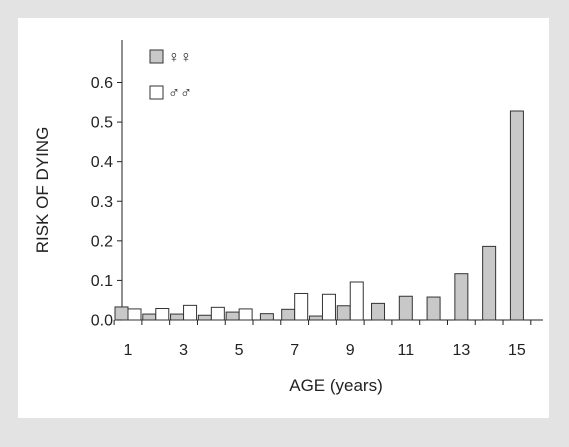 The width and height of the screenshot is (569, 447). What do you see at coordinates (517, 350) in the screenshot?
I see `x-tick-label: 15` at bounding box center [517, 350].